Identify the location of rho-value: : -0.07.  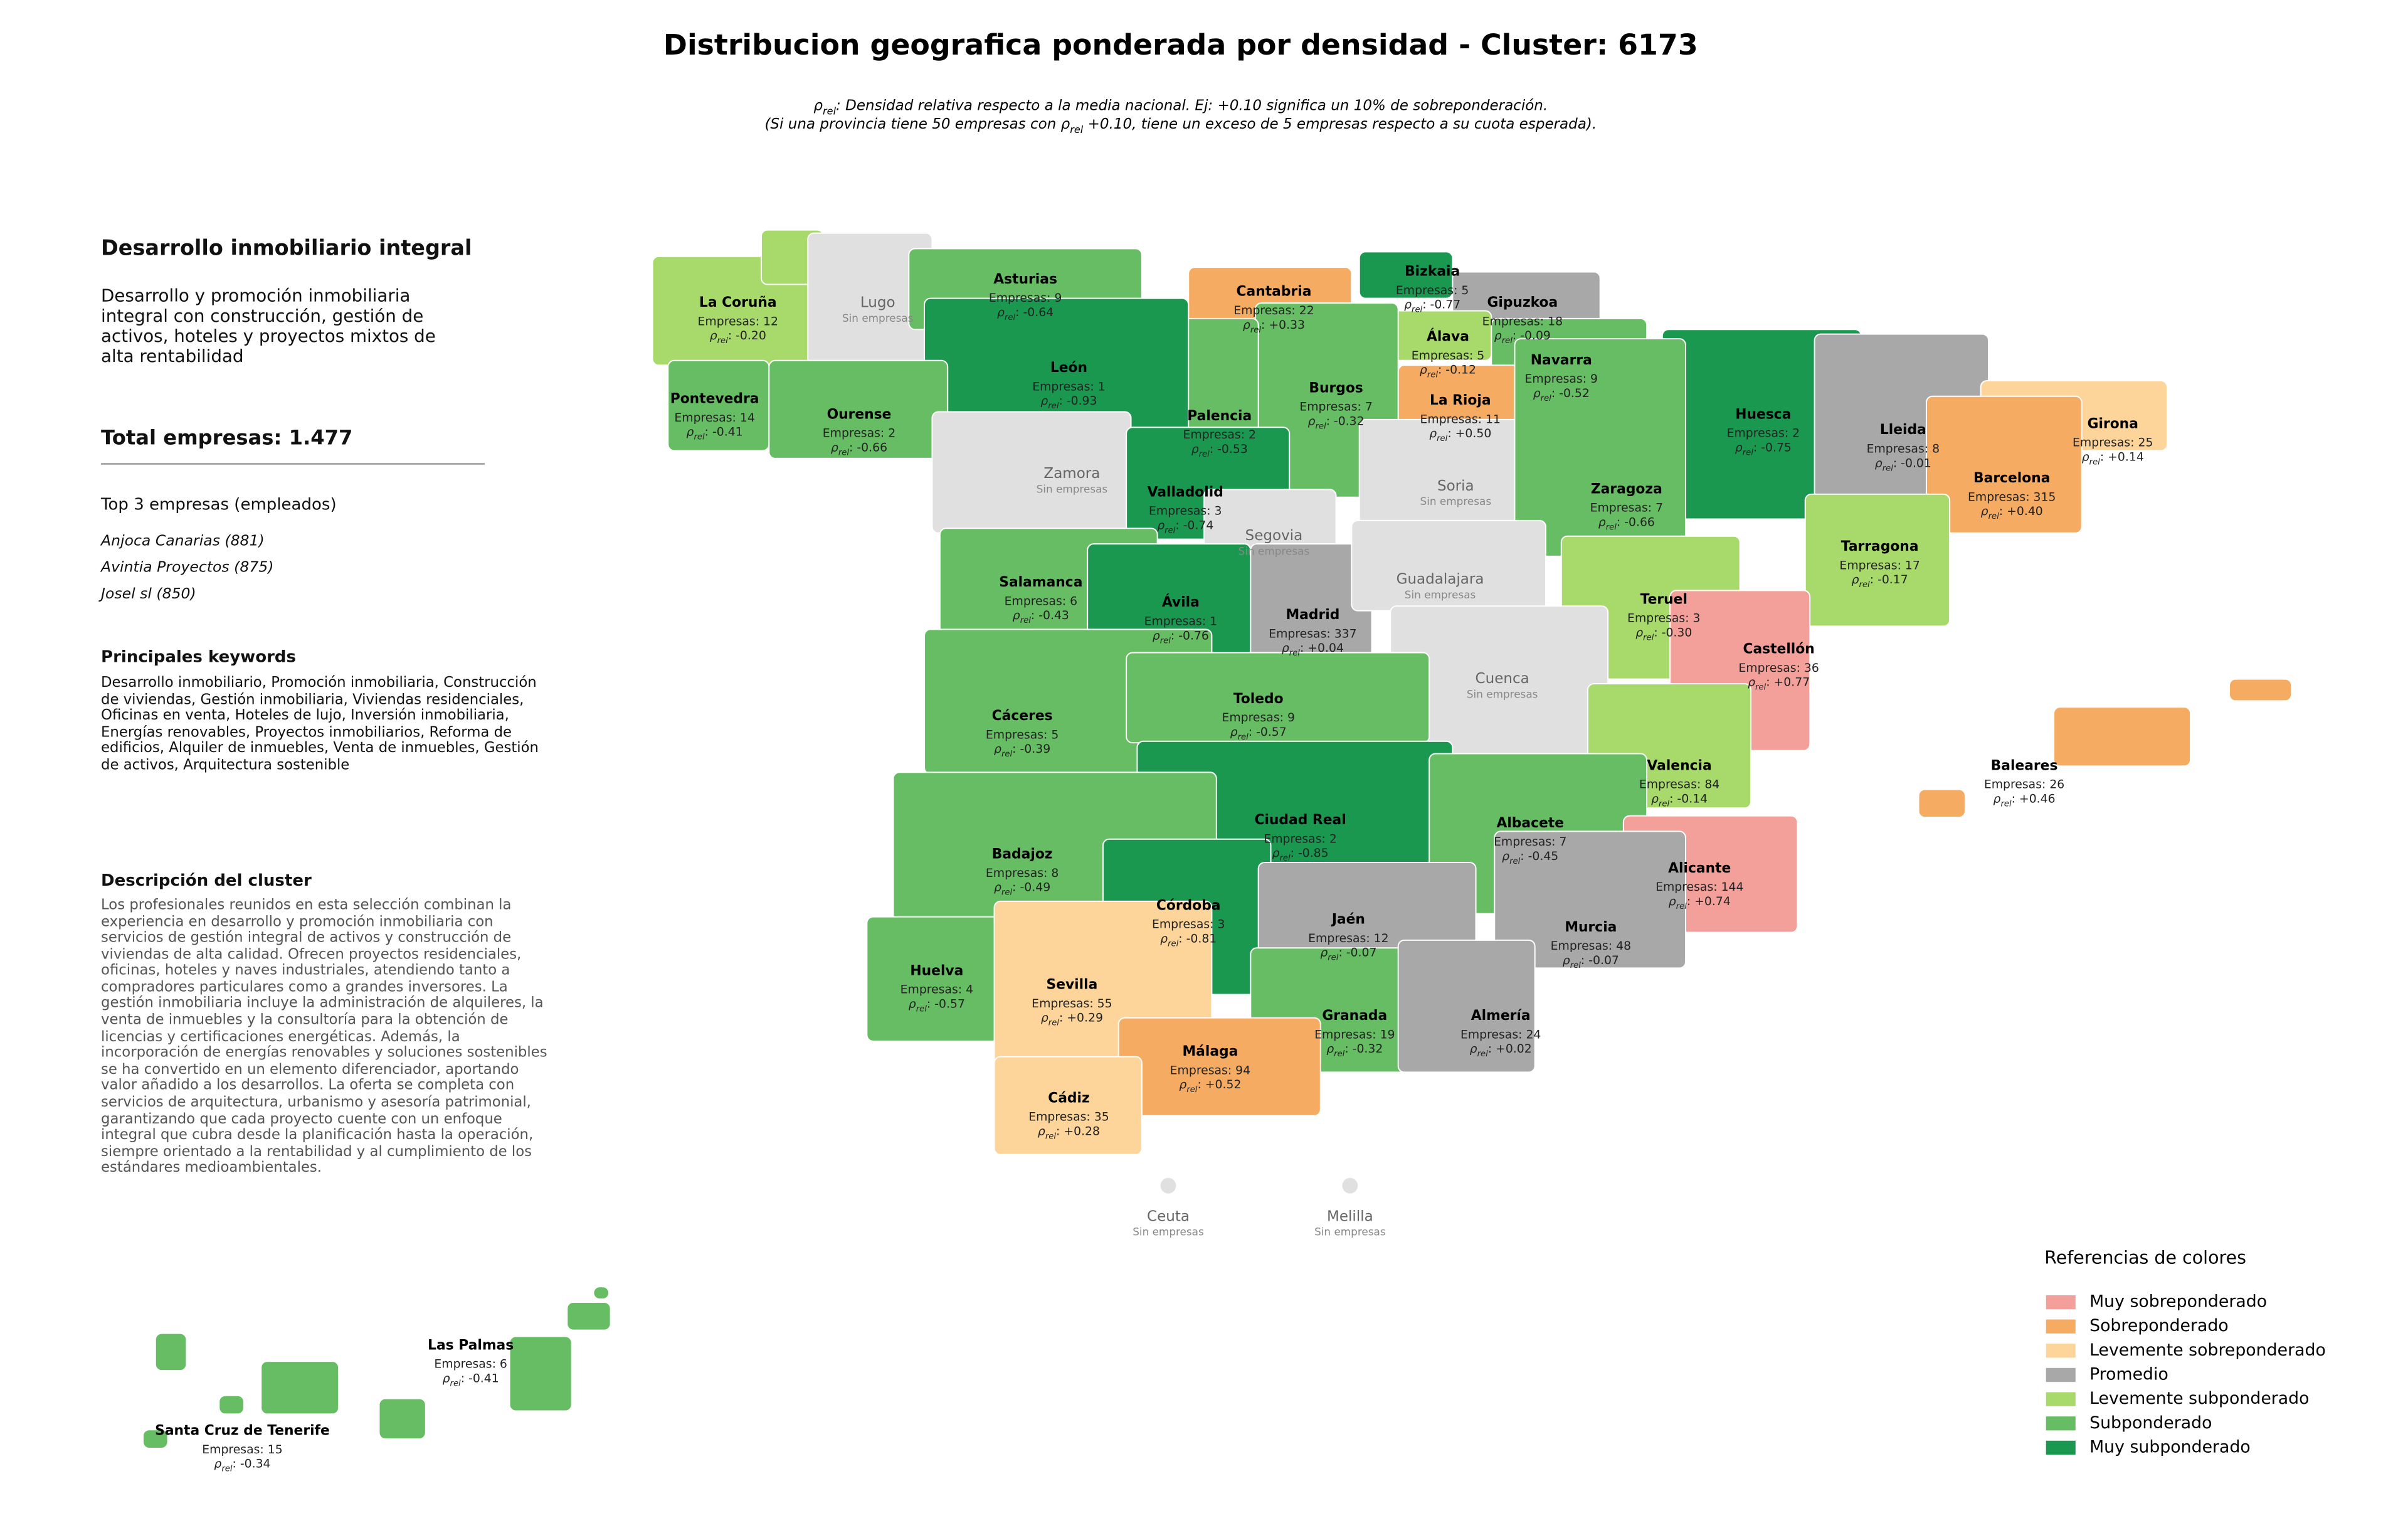
(1600, 960).